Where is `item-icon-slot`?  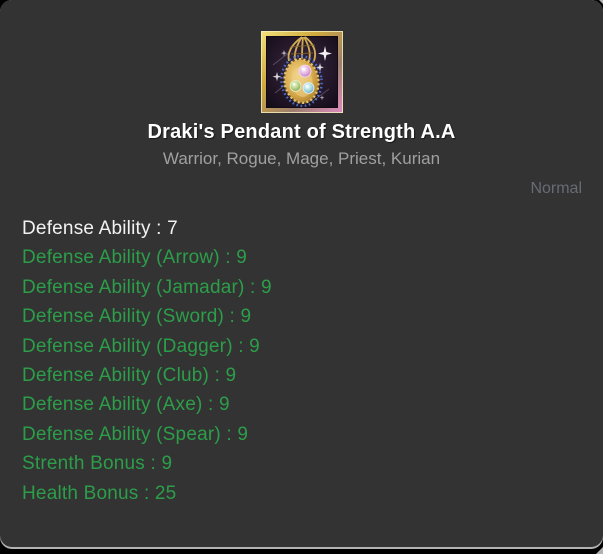
item-icon-slot is located at coordinates (301, 72).